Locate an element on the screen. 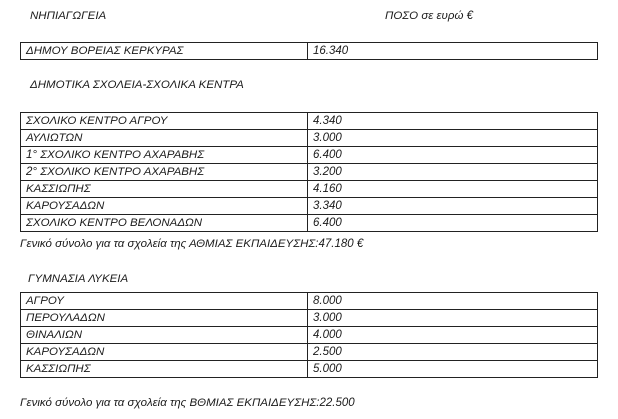 This screenshot has height=419, width=618. table-row: ΣΧΟΛΙΚΟ ΚΕΝΤΡΟ ΒΕΛΟΝΑΔΩΝ 6.400 is located at coordinates (309, 223).